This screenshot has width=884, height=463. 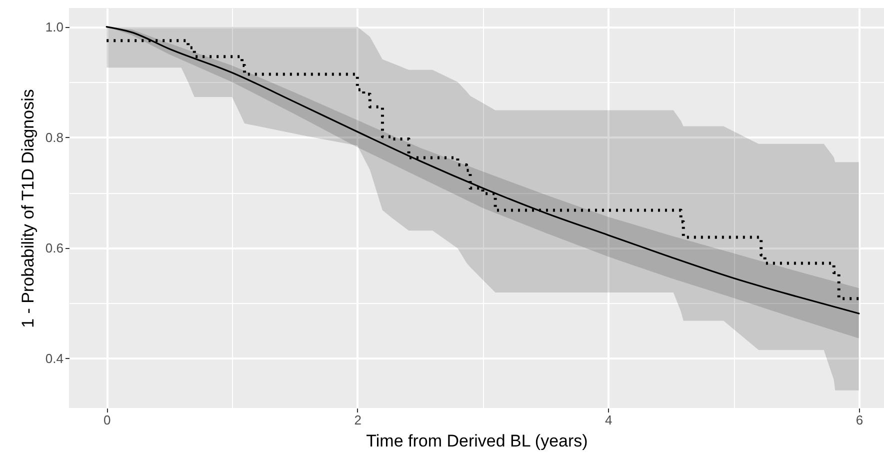 I want to click on x-tick-label: 6, so click(x=860, y=420).